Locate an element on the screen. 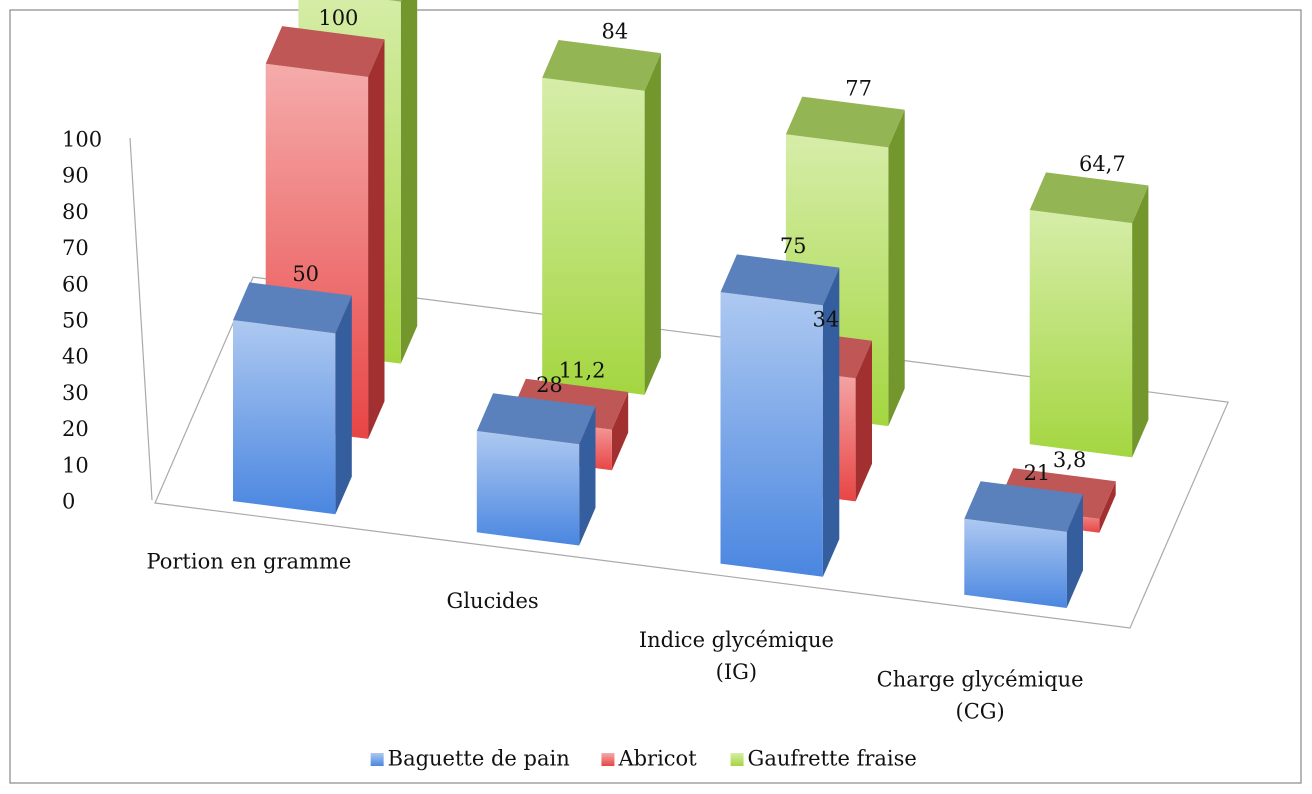 This screenshot has height=794, width=1312. data-label: 11,2 is located at coordinates (582, 371).